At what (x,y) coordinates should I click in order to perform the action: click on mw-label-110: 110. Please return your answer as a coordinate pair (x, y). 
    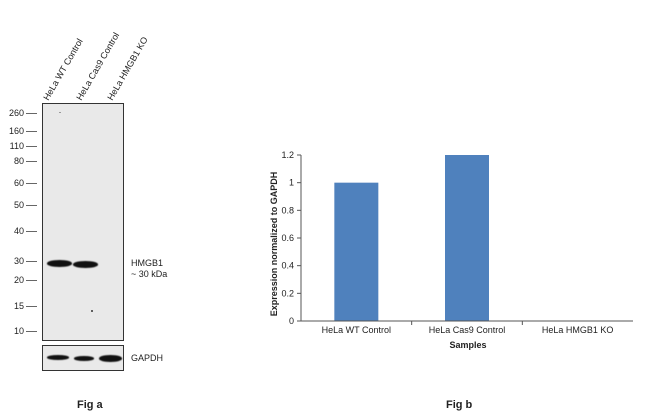
    Looking at the image, I should click on (16, 146).